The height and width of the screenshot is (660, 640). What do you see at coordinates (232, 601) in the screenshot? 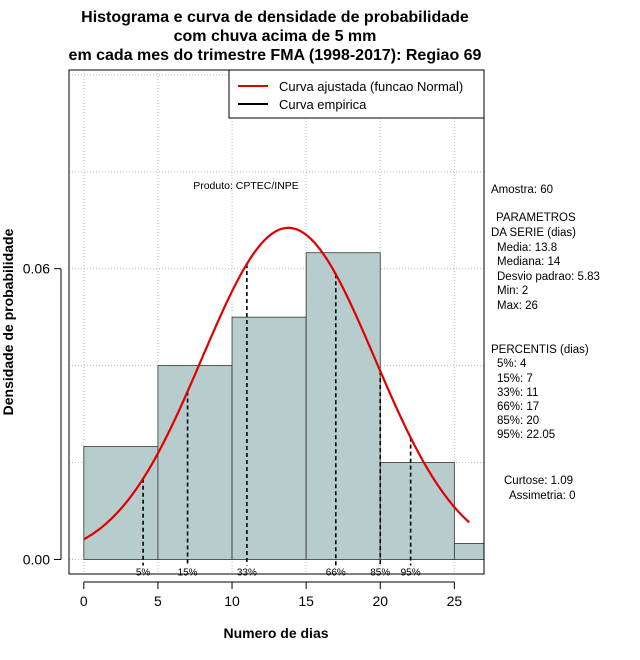
I see `x-tick-label: 10` at bounding box center [232, 601].